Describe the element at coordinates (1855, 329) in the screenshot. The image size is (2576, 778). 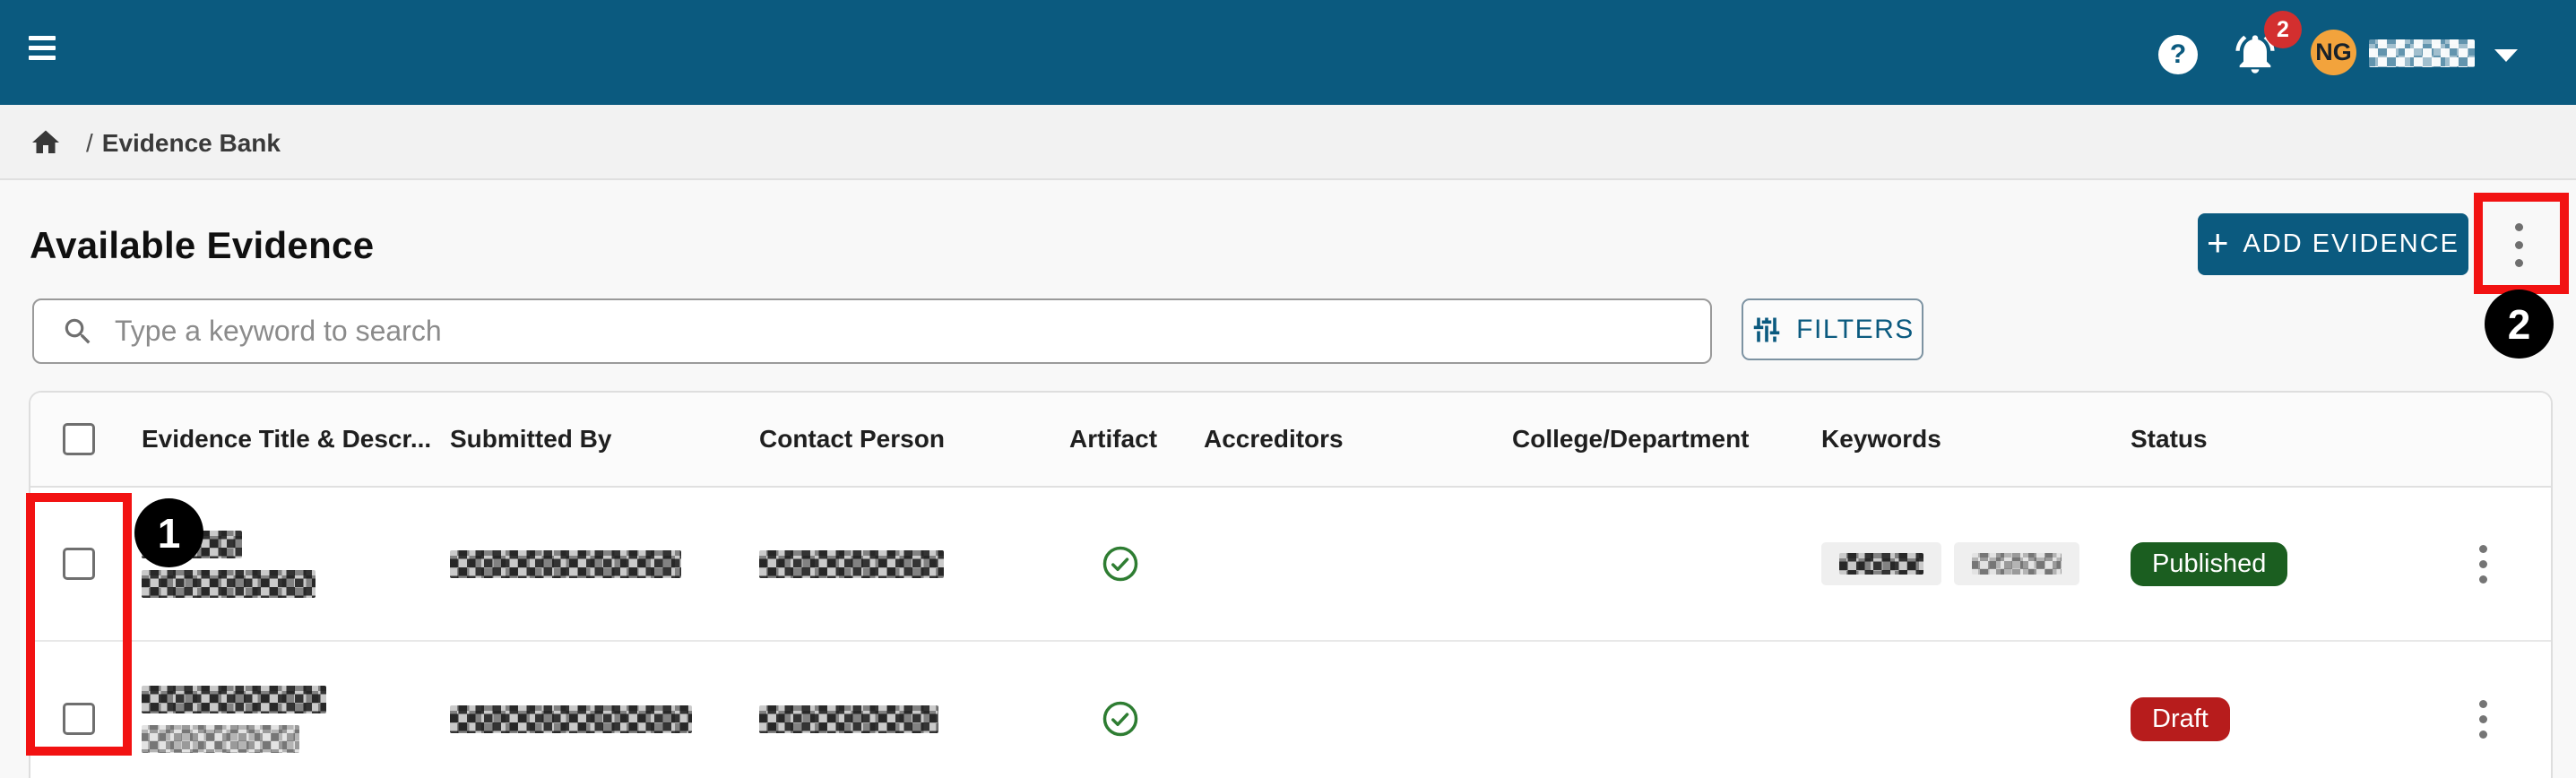
I see `filters-label: FILTERS` at that location.